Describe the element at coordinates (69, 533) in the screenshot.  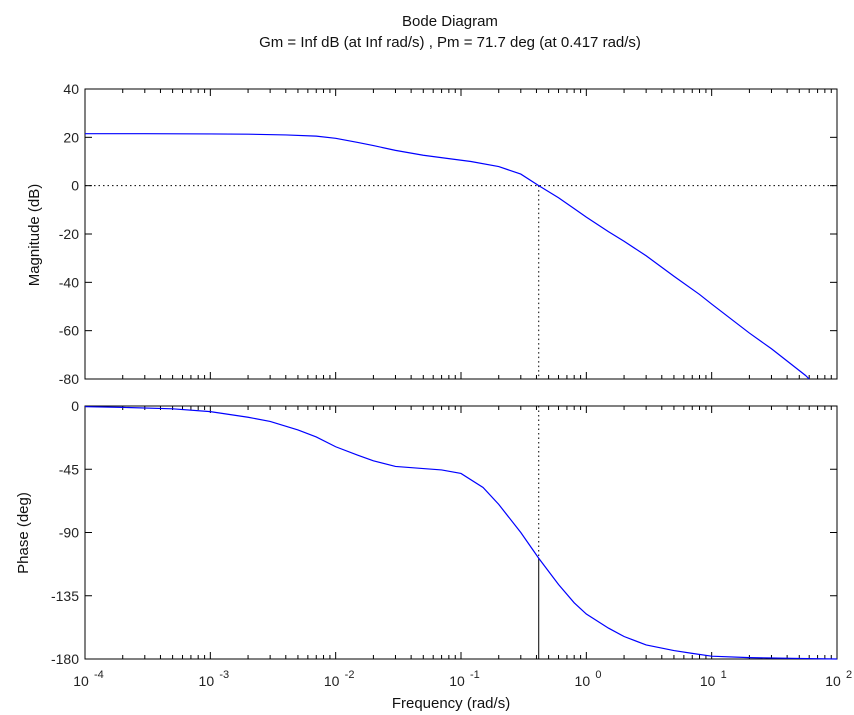
I see `phase-y-tick-label: -90` at that location.